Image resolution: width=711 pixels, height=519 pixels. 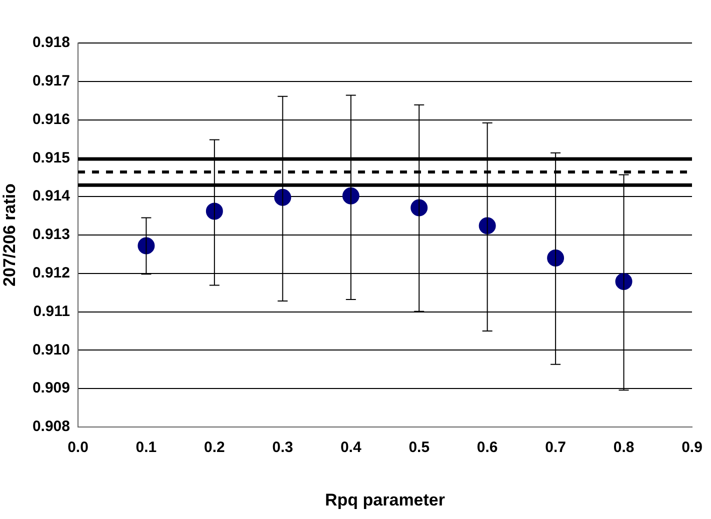 What do you see at coordinates (146, 447) in the screenshot?
I see `x-tick-label: 0.1` at bounding box center [146, 447].